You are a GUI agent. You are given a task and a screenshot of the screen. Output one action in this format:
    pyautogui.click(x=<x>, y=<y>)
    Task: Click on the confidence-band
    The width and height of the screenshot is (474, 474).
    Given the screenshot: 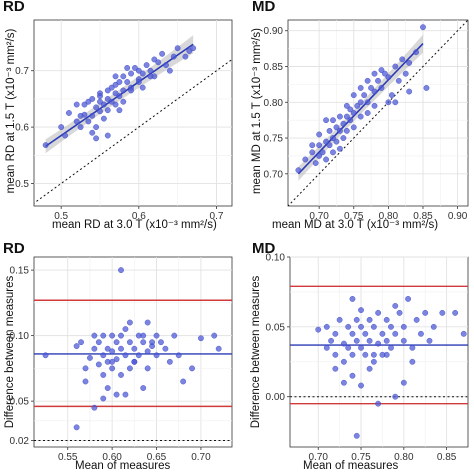 What is the action you would take?
    pyautogui.click(x=119, y=94)
    